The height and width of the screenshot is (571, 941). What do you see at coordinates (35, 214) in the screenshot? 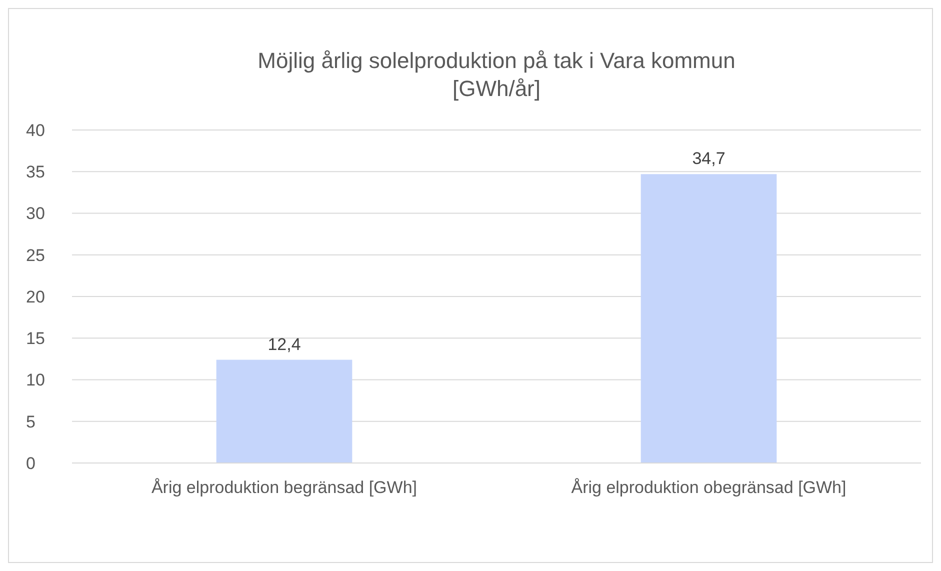
I see `y-tick-label: 30` at bounding box center [35, 214].